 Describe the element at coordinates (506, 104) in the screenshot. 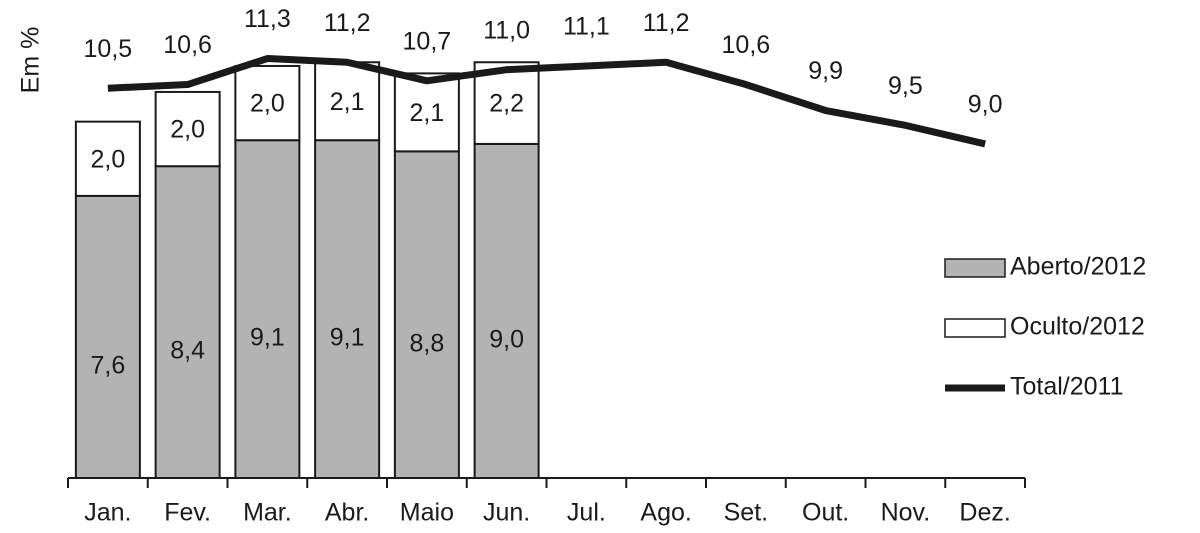

I see `value-label: 2,2` at that location.